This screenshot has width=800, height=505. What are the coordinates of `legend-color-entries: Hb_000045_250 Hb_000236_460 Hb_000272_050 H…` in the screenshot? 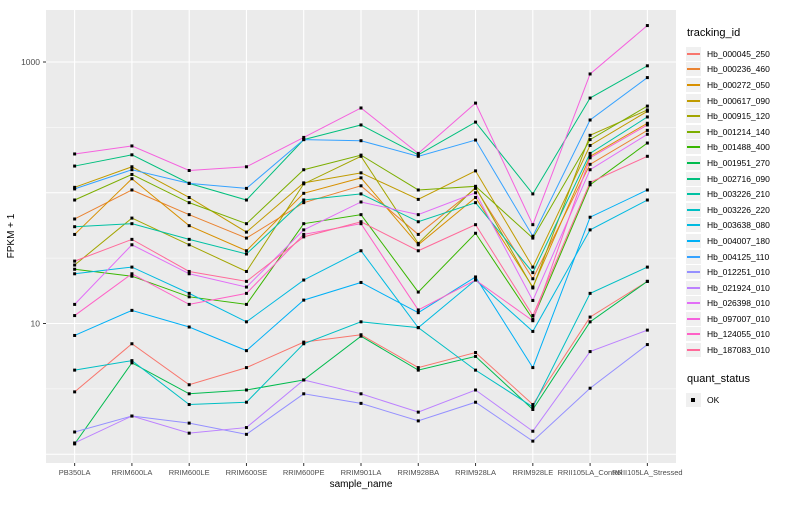 It's located at (743, 202).